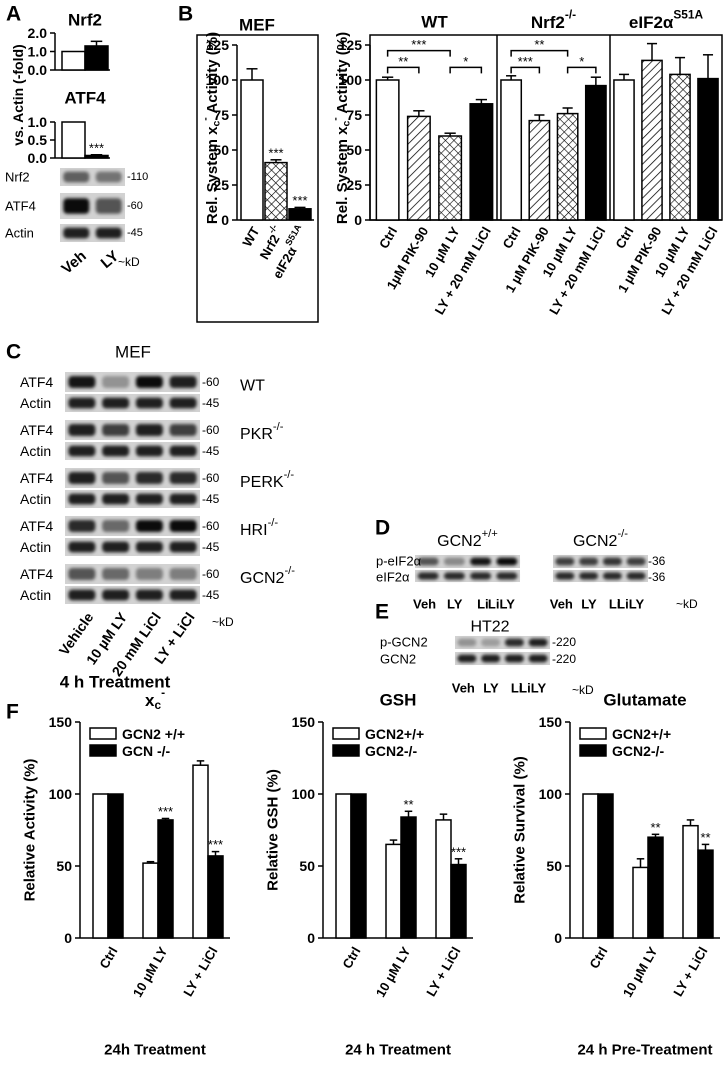 This screenshot has height=1065, width=725. What do you see at coordinates (382, 612) in the screenshot?
I see `panel-label: E` at bounding box center [382, 612].